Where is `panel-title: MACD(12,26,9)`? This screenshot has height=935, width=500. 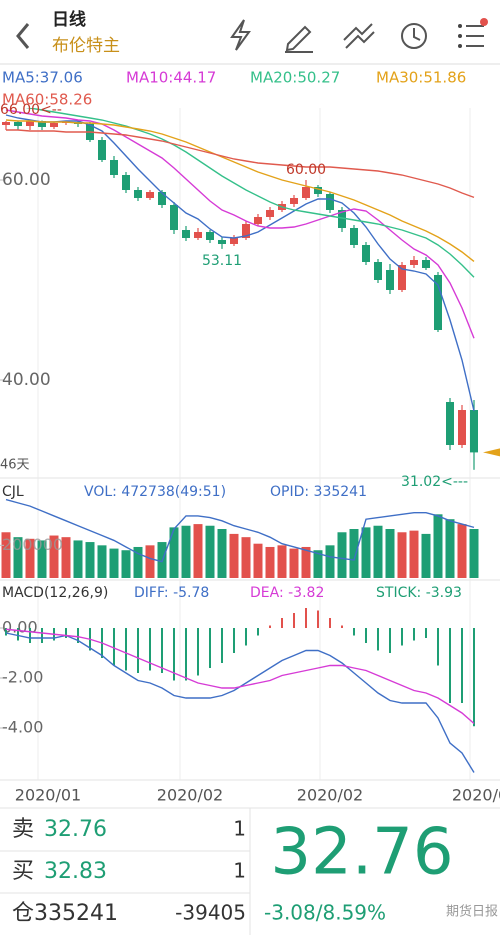 panel-title: MACD(12,26,9) is located at coordinates (55, 593).